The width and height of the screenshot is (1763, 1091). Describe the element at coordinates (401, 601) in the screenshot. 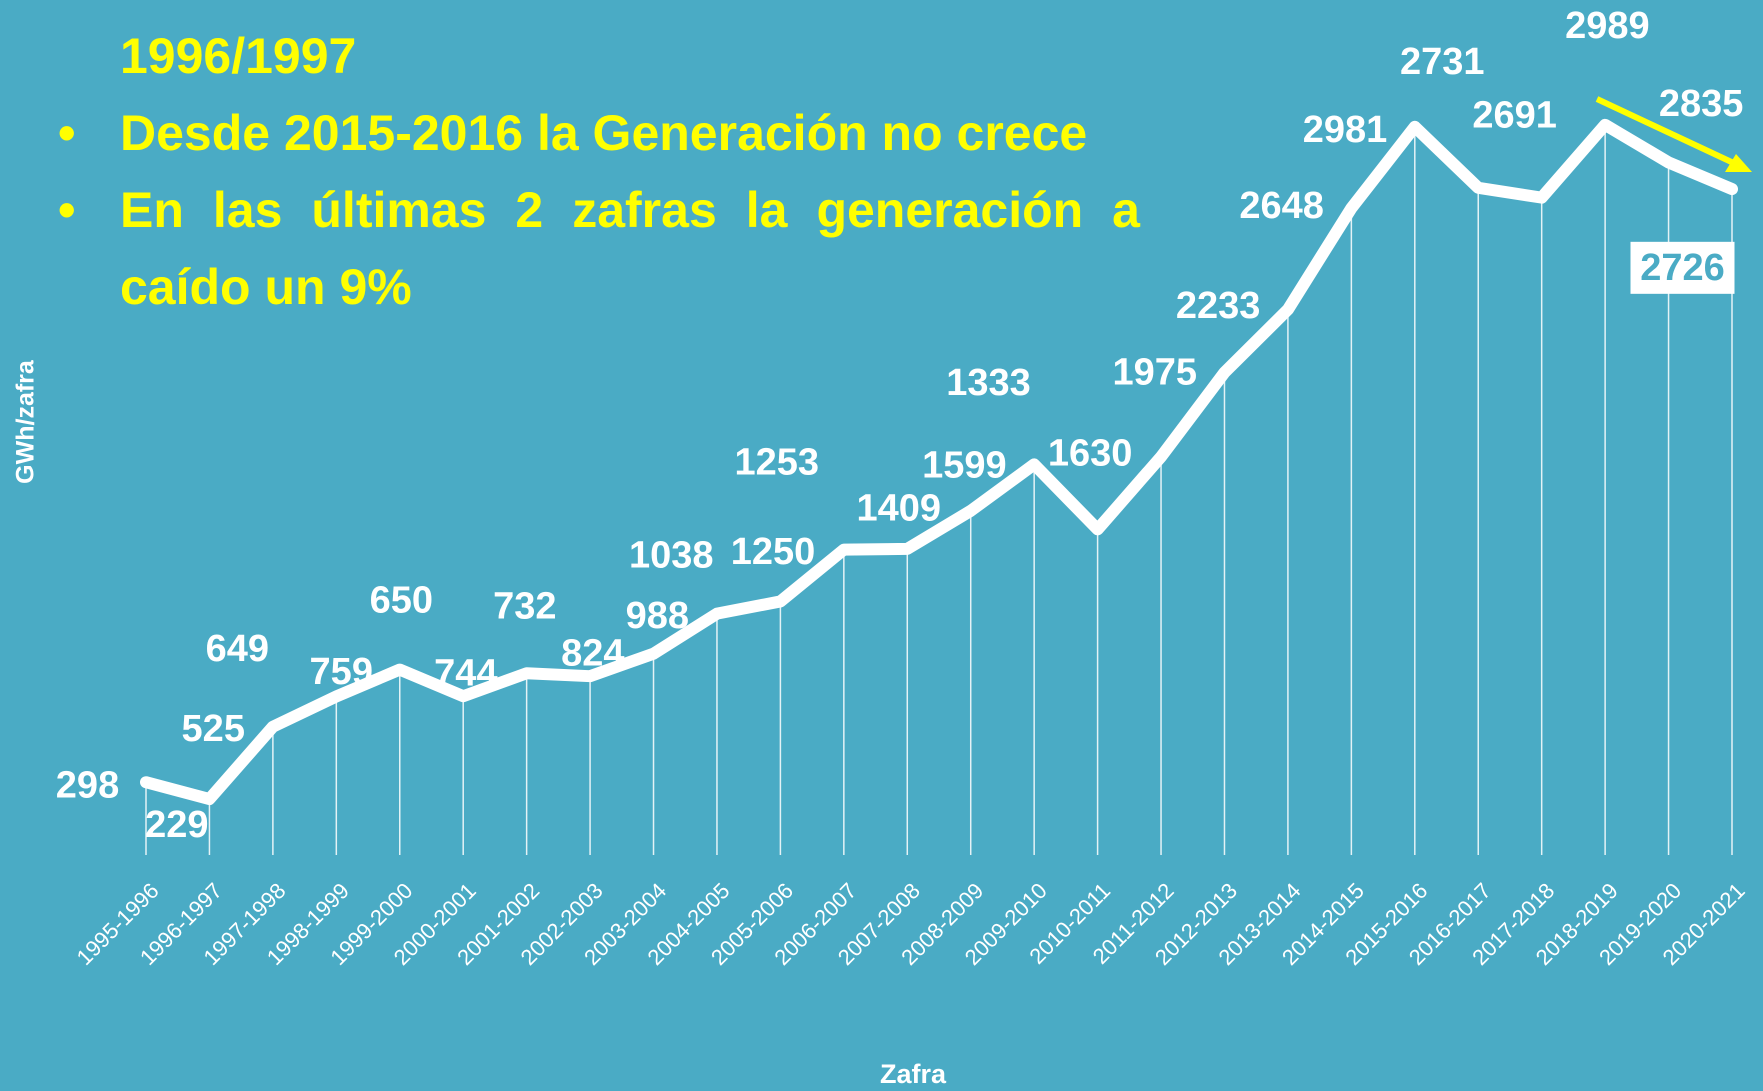

I see `data-label: 650` at that location.